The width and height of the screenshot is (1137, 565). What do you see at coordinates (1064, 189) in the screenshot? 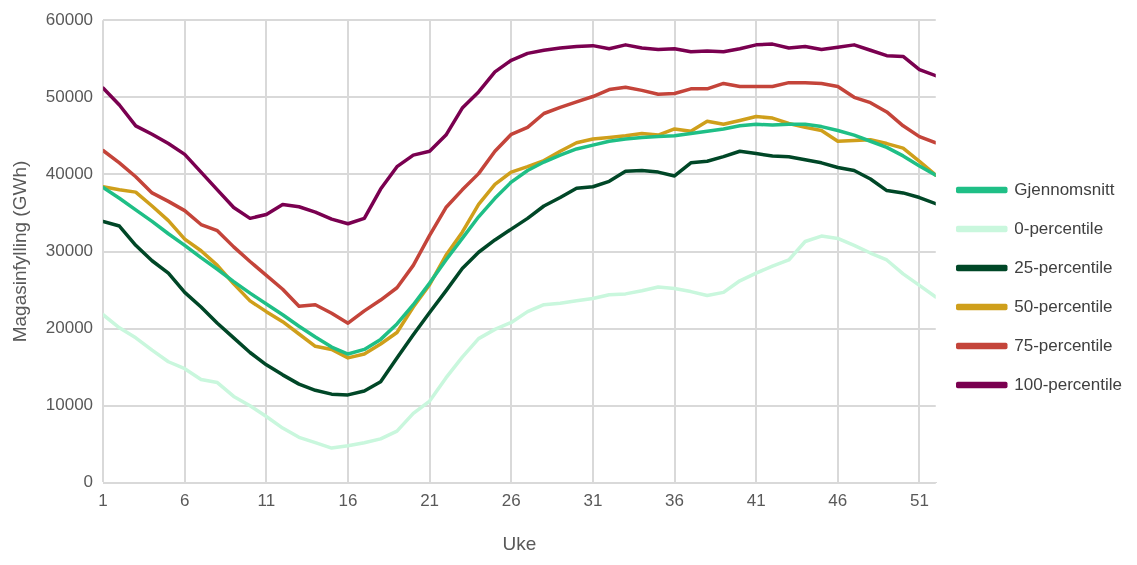
I see `legend-label: Gjennomsnitt` at bounding box center [1064, 189].